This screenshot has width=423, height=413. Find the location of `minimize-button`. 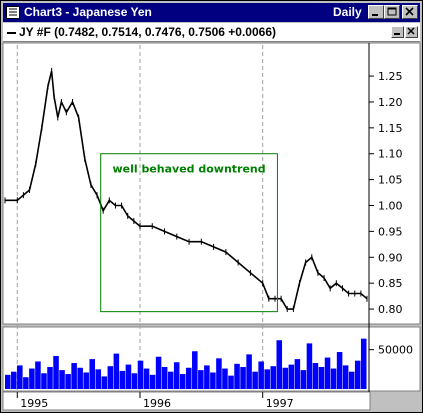

minimize-button is located at coordinates (376, 12).